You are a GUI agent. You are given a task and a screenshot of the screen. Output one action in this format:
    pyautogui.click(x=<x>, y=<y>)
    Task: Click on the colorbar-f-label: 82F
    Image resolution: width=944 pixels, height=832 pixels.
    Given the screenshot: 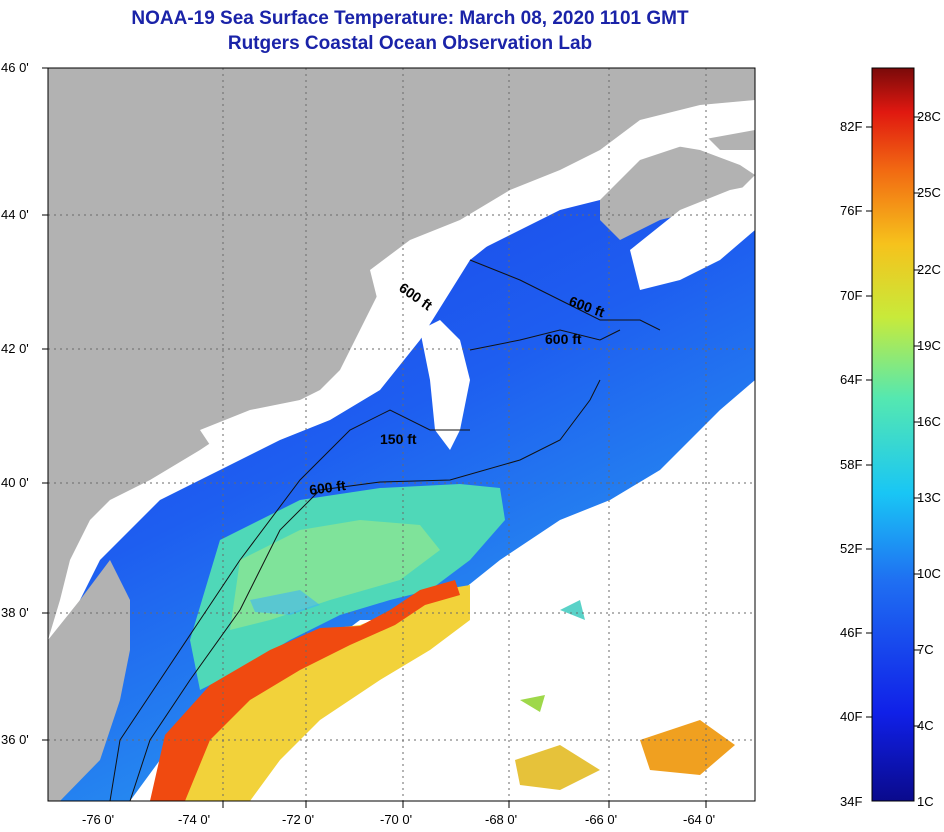 What is the action you would take?
    pyautogui.click(x=851, y=126)
    